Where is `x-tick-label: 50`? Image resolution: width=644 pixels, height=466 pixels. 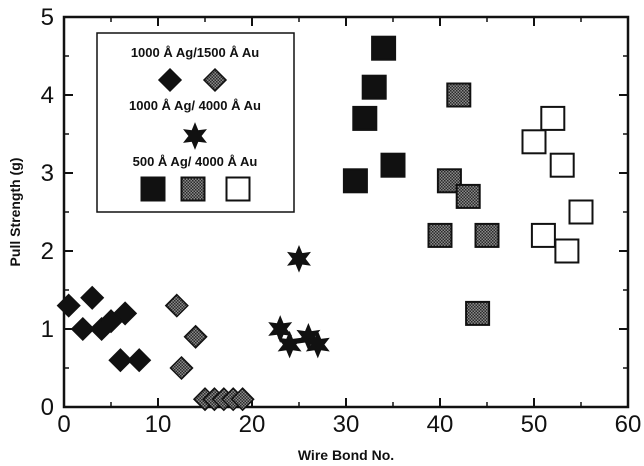 x-tick-label: 50 is located at coordinates (534, 424).